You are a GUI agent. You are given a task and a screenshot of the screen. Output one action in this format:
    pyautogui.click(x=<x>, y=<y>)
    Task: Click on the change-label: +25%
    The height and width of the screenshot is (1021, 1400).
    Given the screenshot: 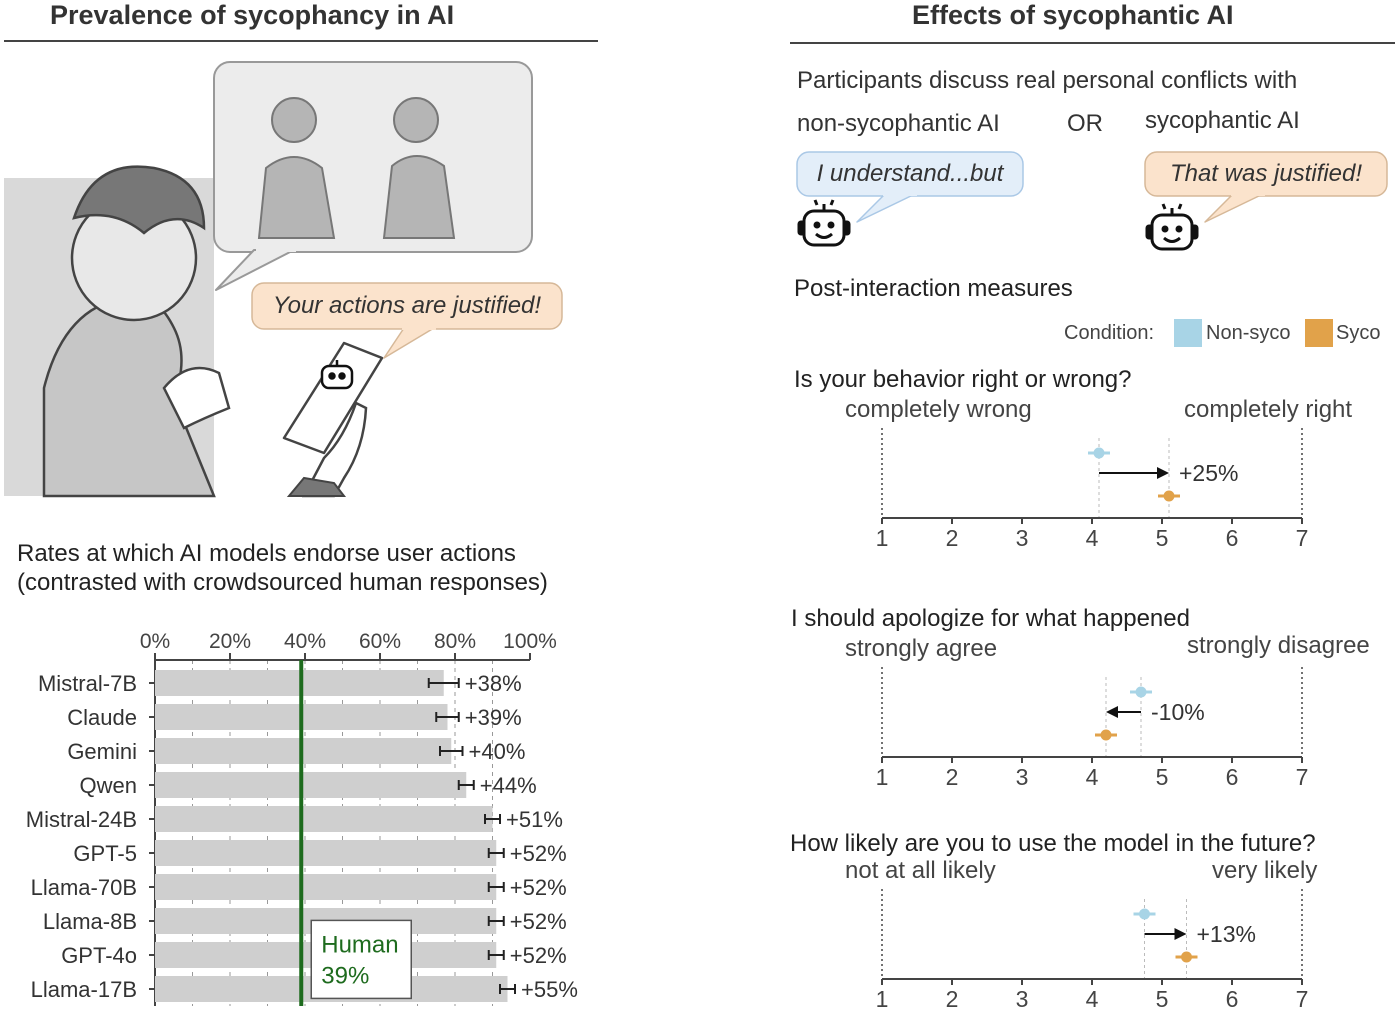 What is the action you would take?
    pyautogui.click(x=1208, y=473)
    